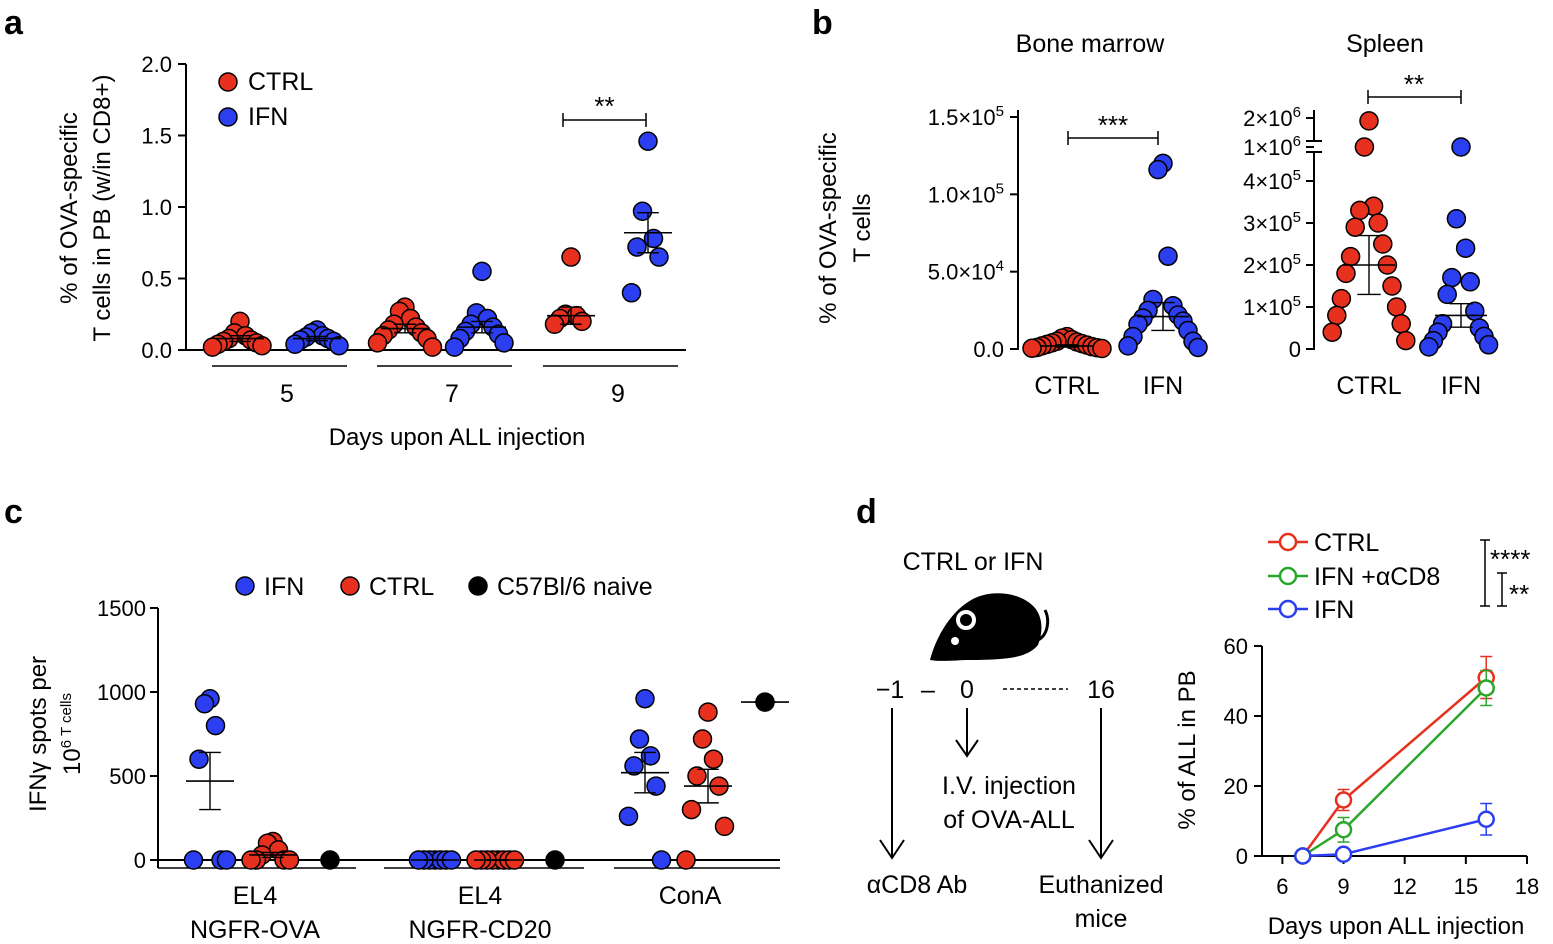 This screenshot has width=1553, height=944. What do you see at coordinates (66, 720) in the screenshot?
I see `tick-exponent: 6 T cells` at bounding box center [66, 720].